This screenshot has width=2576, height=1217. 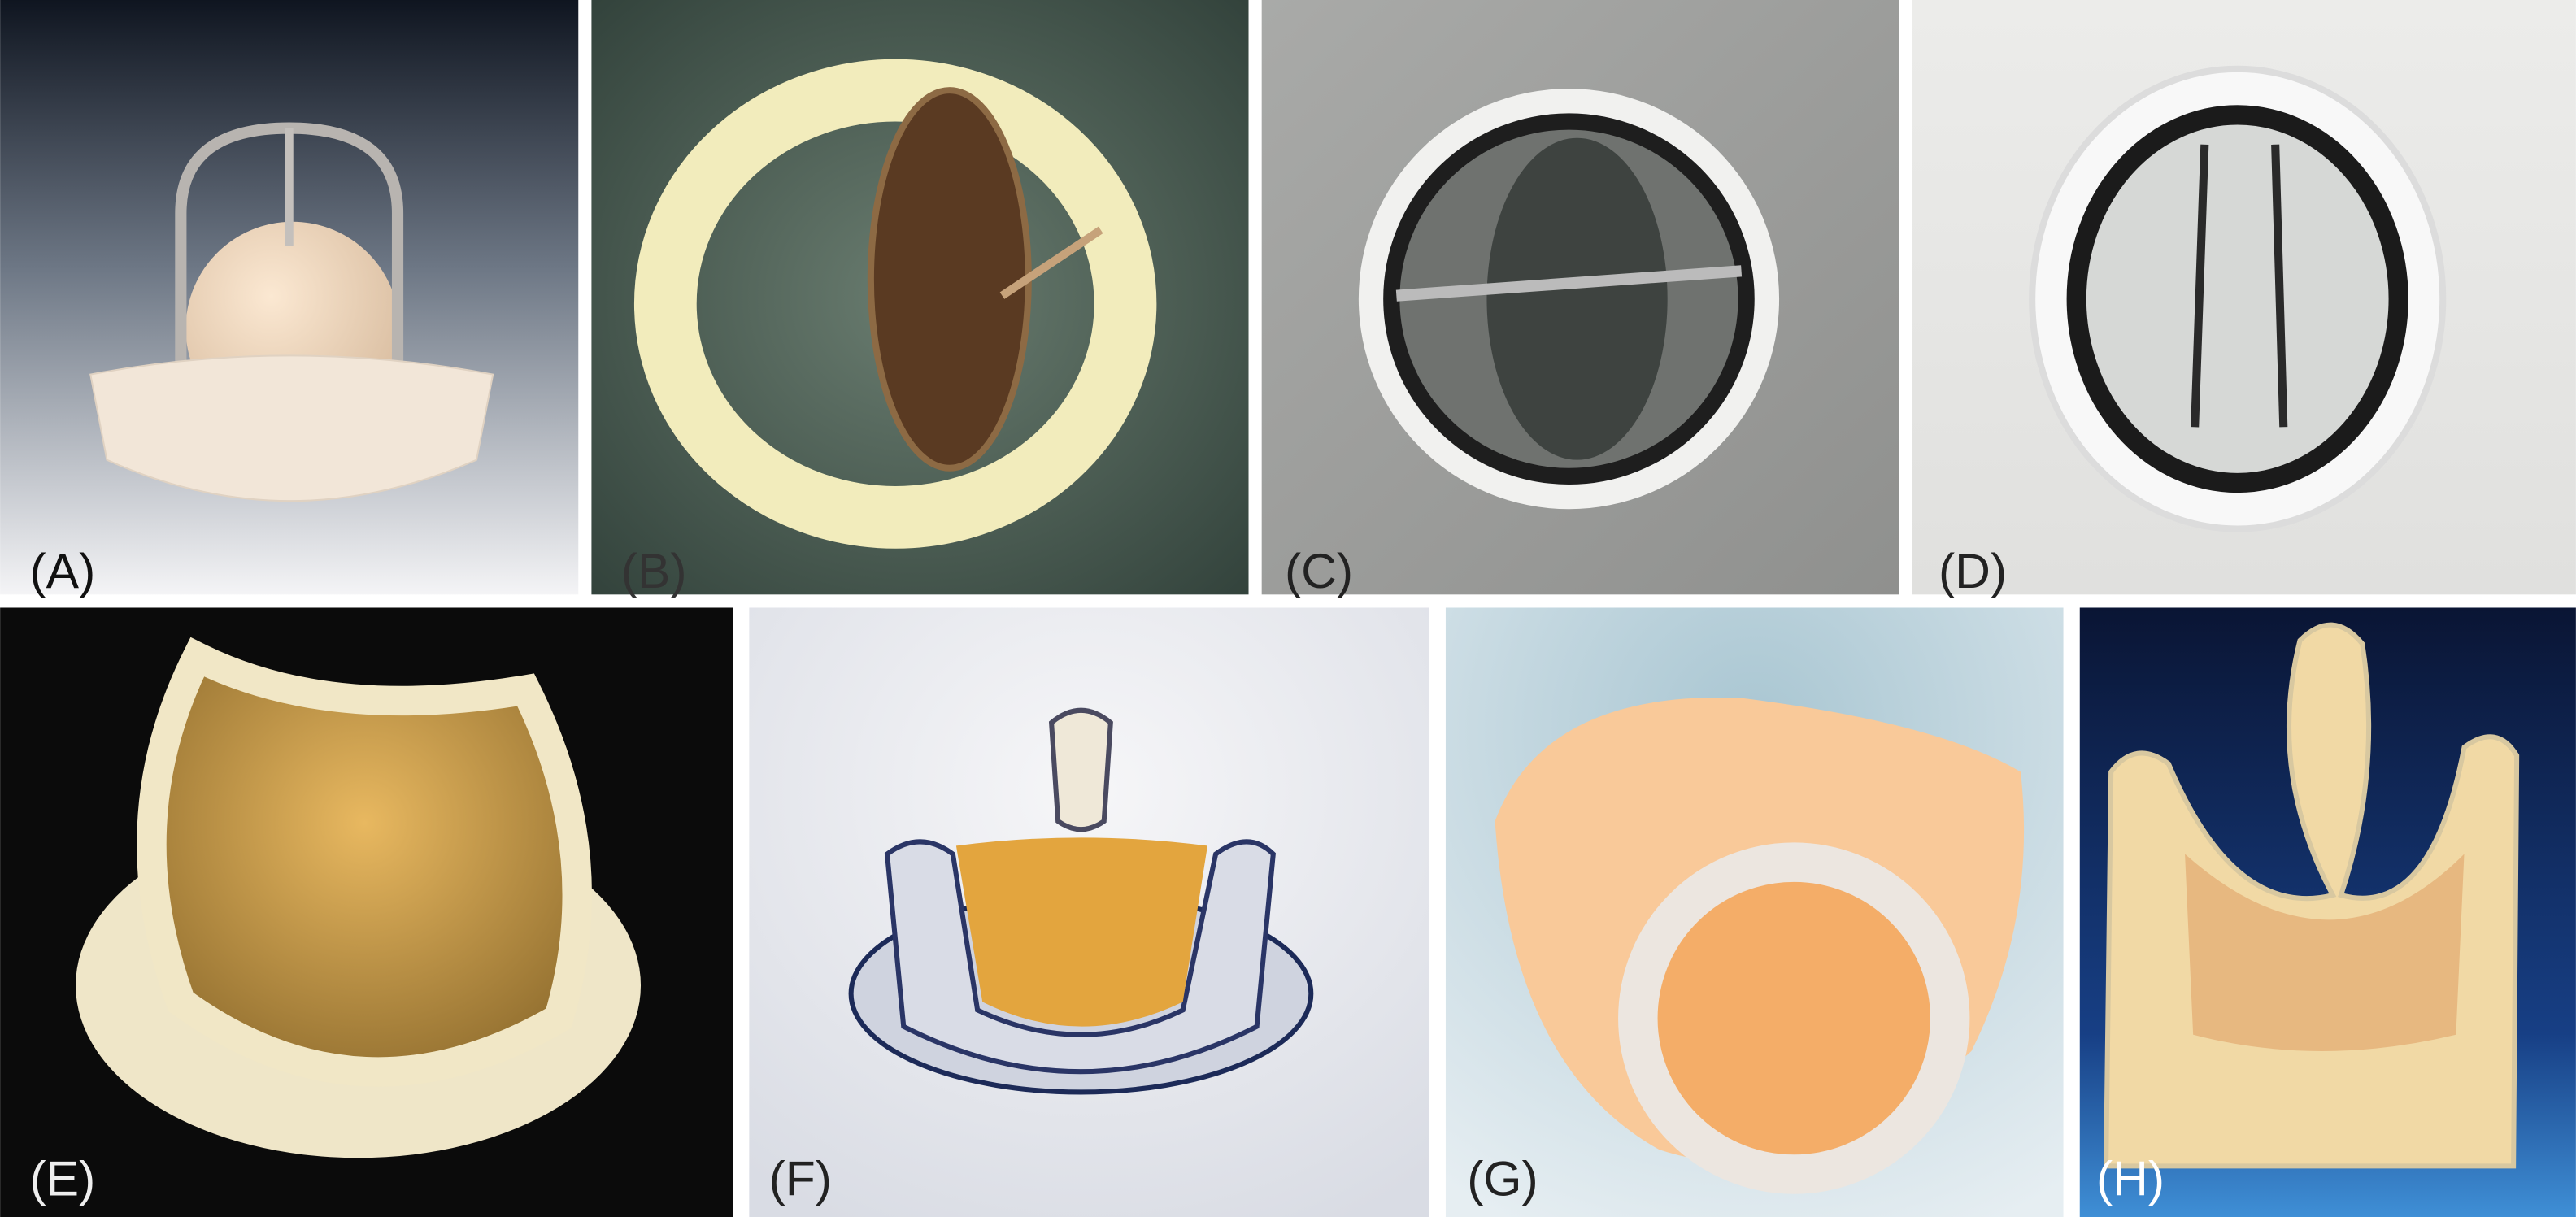 I want to click on panel-label: (D), so click(x=1973, y=571).